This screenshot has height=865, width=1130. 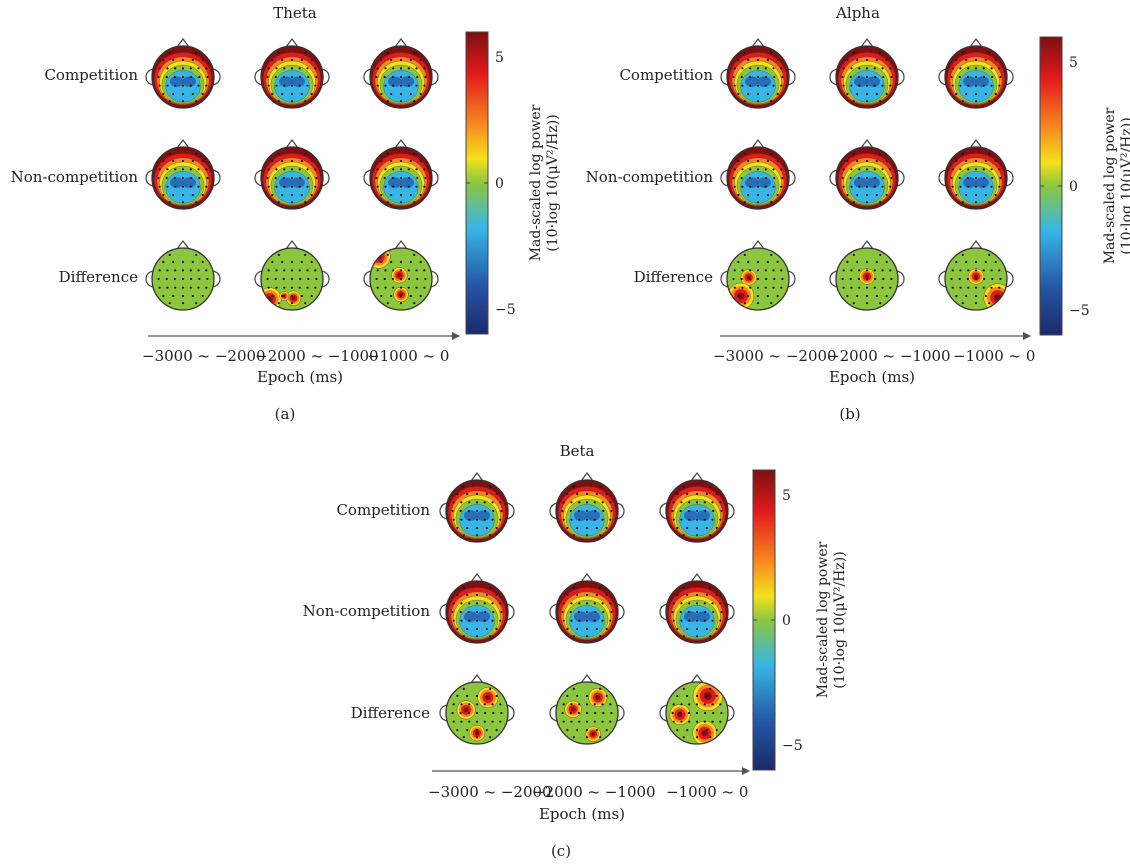 I want to click on panel-title: Theta, so click(x=295, y=13).